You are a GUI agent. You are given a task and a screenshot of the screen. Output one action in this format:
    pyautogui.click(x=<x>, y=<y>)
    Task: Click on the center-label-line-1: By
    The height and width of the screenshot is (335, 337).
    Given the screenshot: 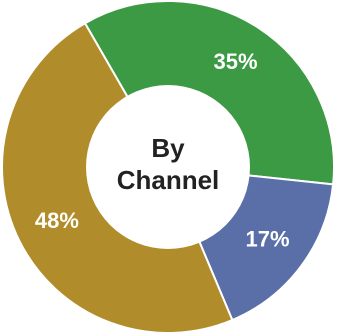 What is the action you would take?
    pyautogui.click(x=168, y=148)
    